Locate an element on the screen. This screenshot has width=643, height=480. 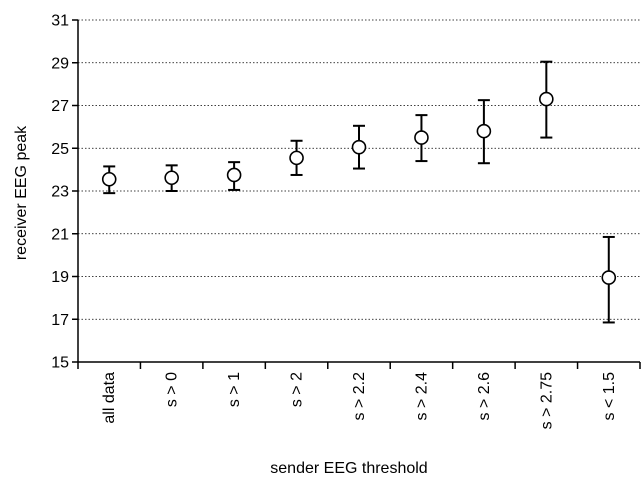
x-tick-label: s < 1.5 is located at coordinates (609, 396).